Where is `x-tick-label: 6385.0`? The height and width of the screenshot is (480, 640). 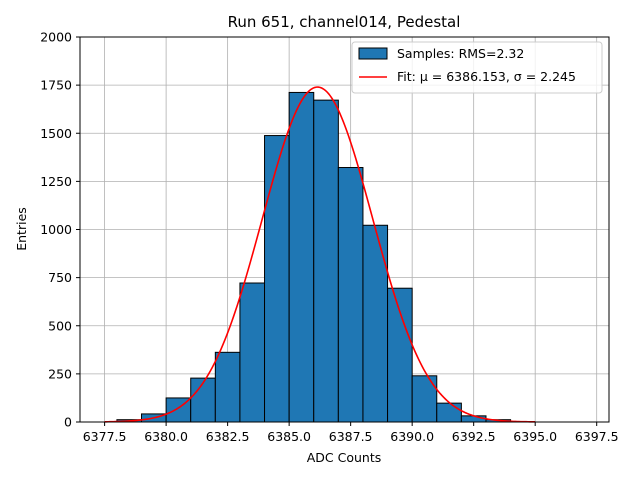
x-tick-label: 6385.0 is located at coordinates (289, 436).